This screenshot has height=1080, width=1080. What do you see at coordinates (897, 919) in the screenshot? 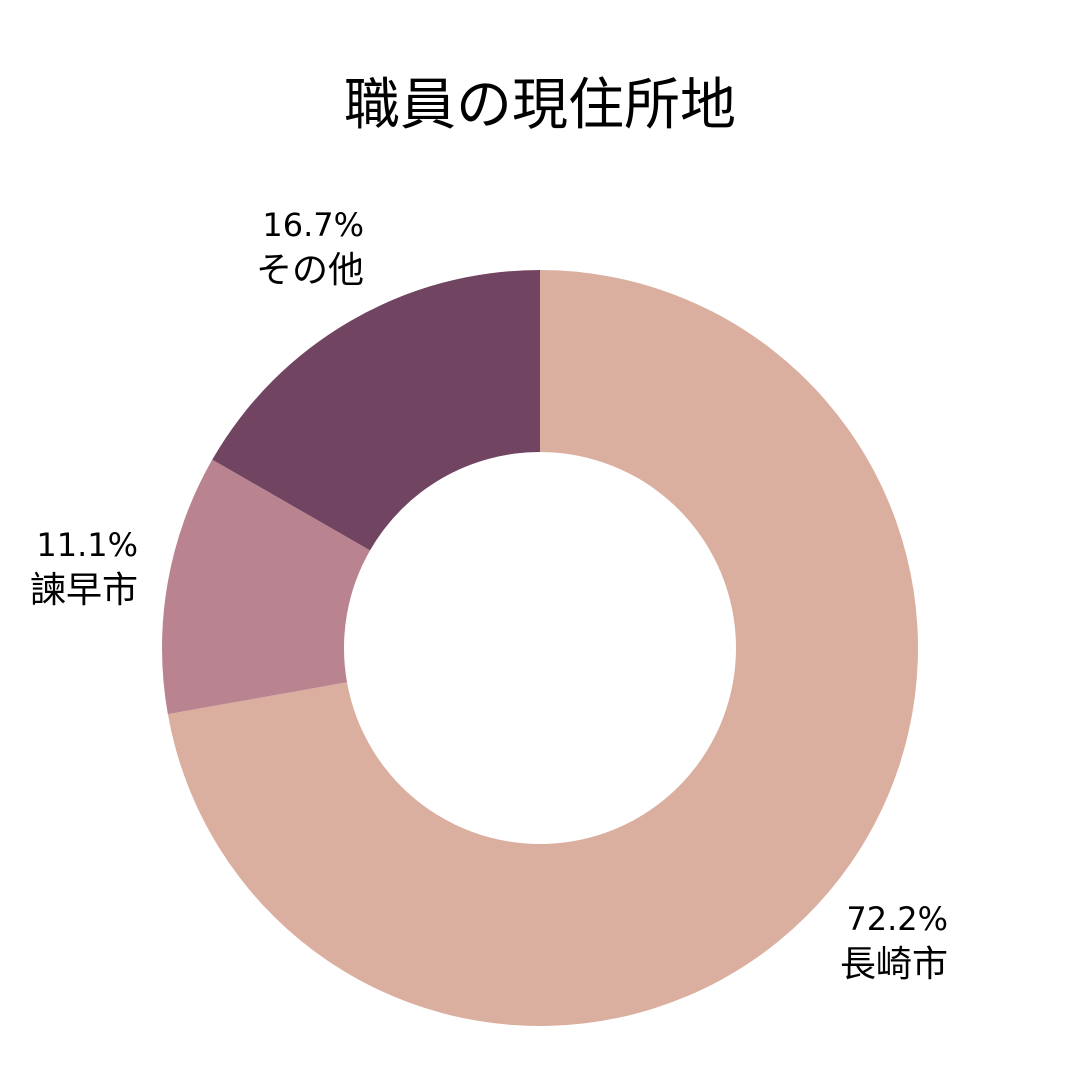
I see `slice-value-label: 72.2%` at bounding box center [897, 919].